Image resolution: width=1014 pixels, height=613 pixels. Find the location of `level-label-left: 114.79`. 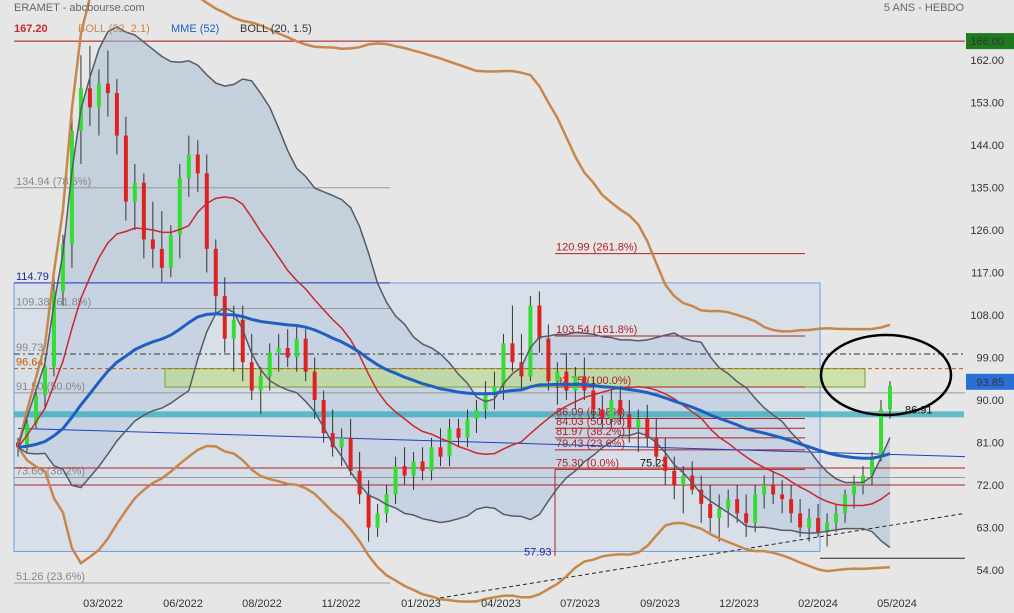

level-label-left: 114.79 is located at coordinates (32, 277).